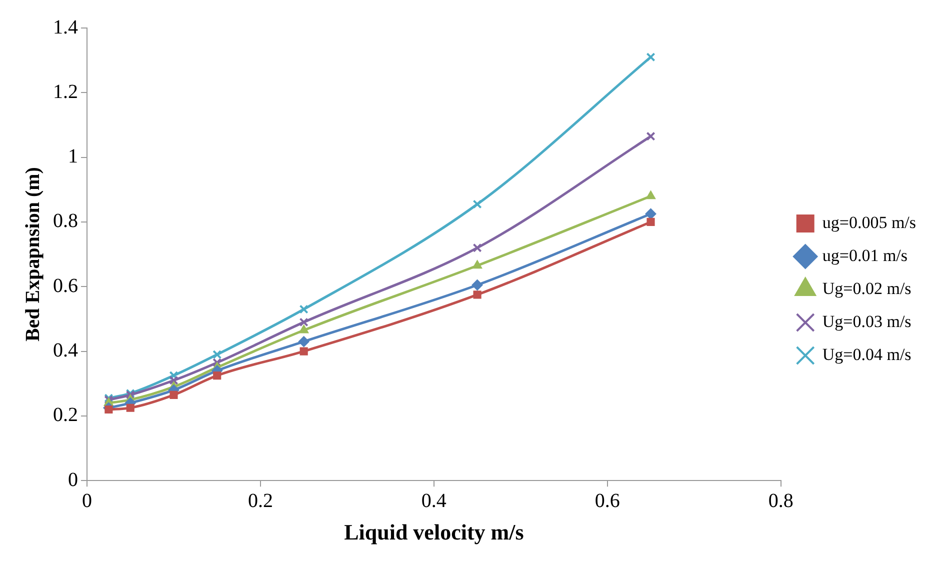  What do you see at coordinates (65, 285) in the screenshot?
I see `y-tick-label: 0.6` at bounding box center [65, 285].